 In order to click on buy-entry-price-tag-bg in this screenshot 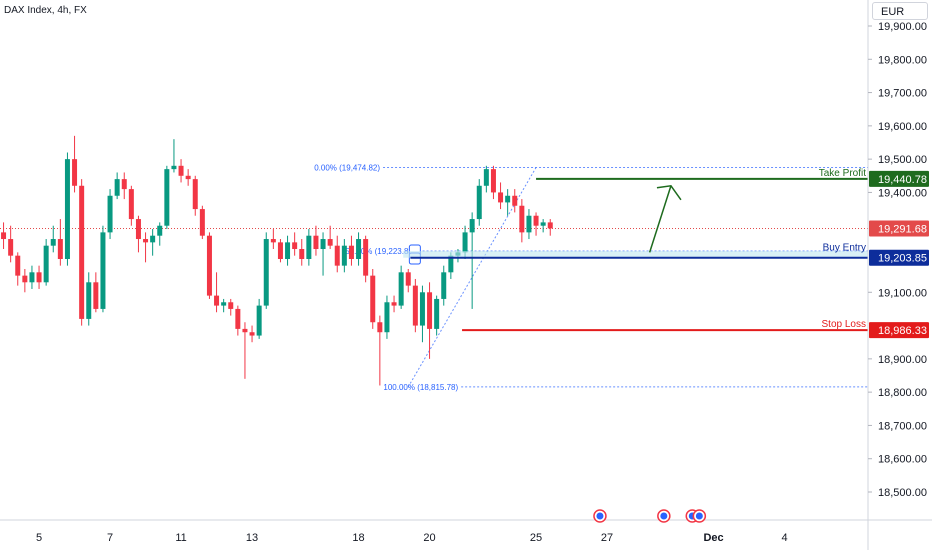, I will do `click(899, 257)`.